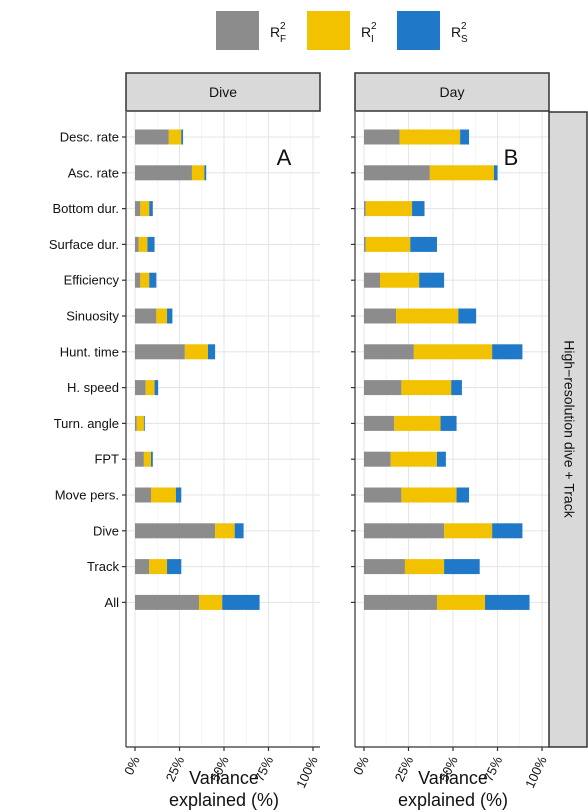 Image resolution: width=588 pixels, height=812 pixels. I want to click on legend-swatch-F, so click(237, 30).